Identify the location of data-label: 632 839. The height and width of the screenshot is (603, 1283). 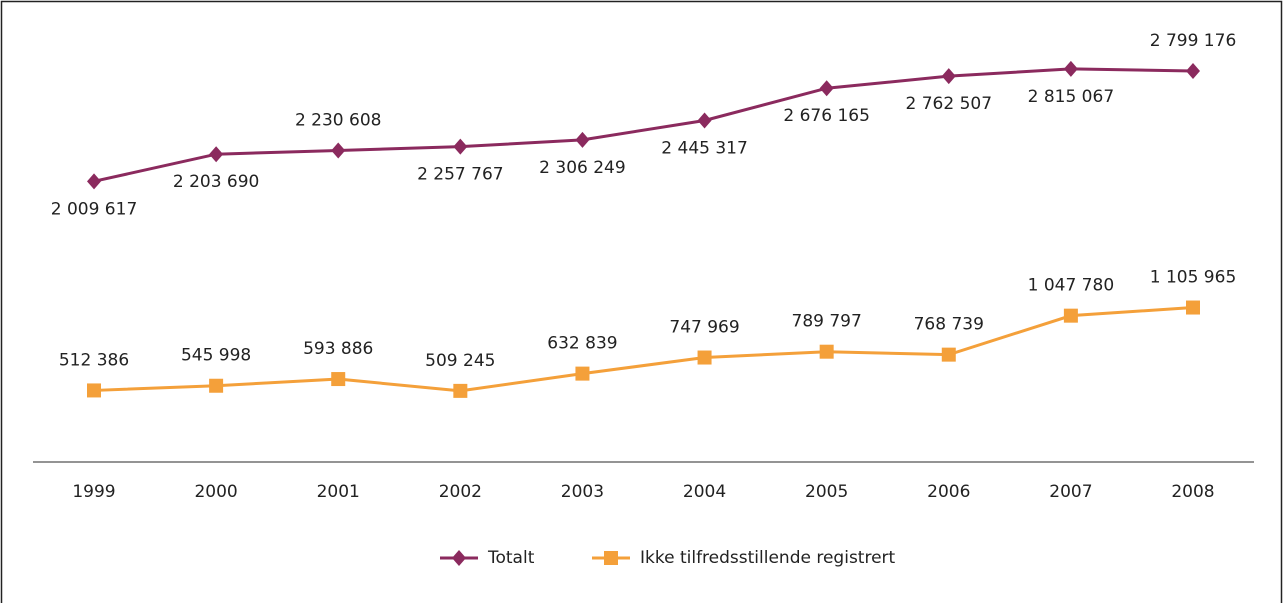
(582, 344).